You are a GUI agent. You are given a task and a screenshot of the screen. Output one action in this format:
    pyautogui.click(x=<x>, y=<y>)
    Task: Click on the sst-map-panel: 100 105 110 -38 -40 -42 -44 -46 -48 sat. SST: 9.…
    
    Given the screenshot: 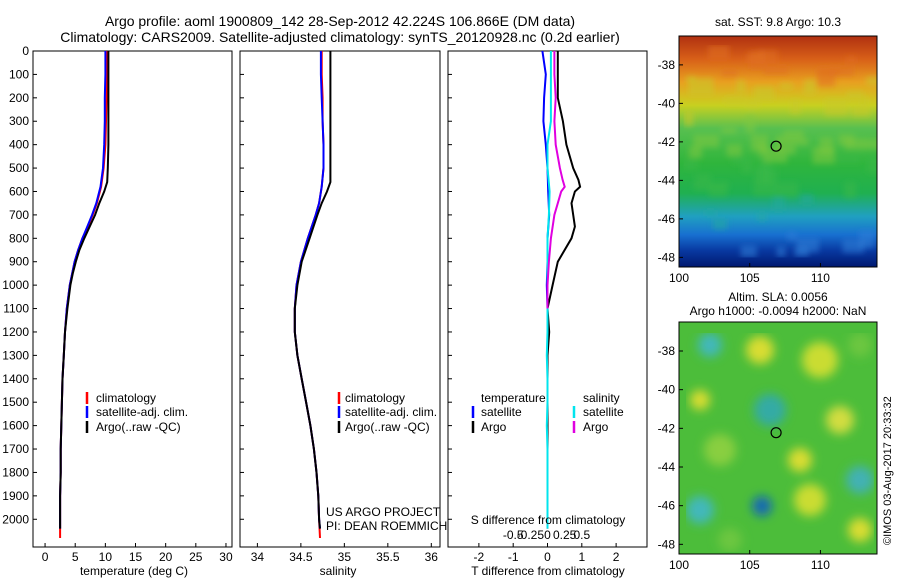 What is the action you would take?
    pyautogui.click(x=768, y=150)
    